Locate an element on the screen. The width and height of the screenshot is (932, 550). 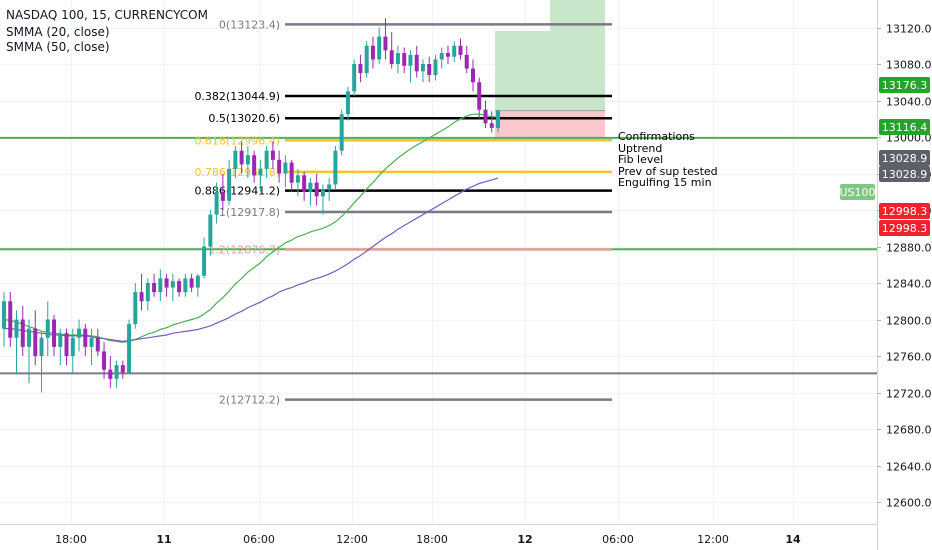
time-tick-label: 14 is located at coordinates (793, 539).